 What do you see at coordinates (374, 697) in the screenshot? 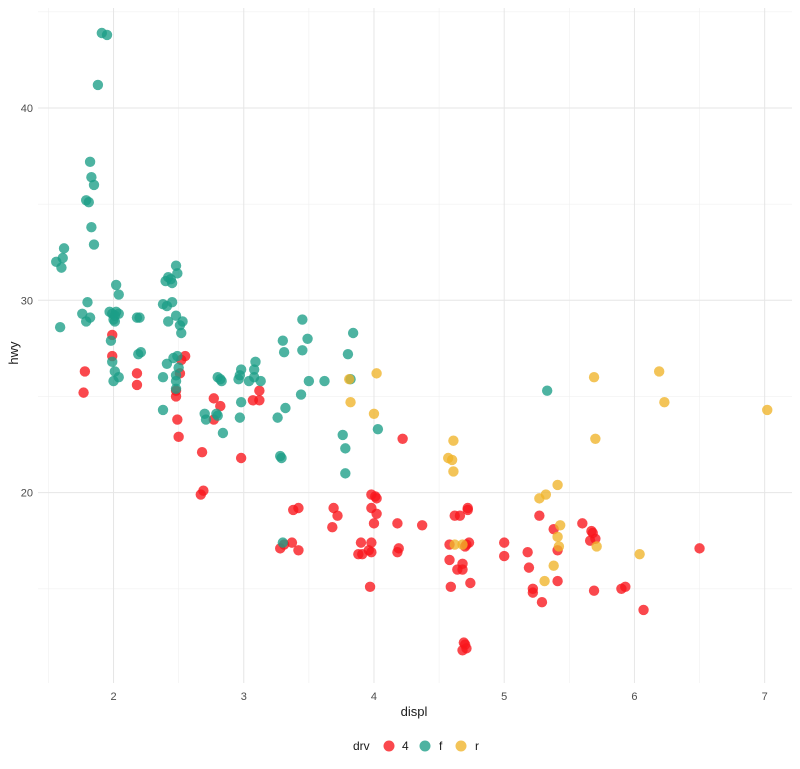
I see `x-tick-label: 4` at bounding box center [374, 697].